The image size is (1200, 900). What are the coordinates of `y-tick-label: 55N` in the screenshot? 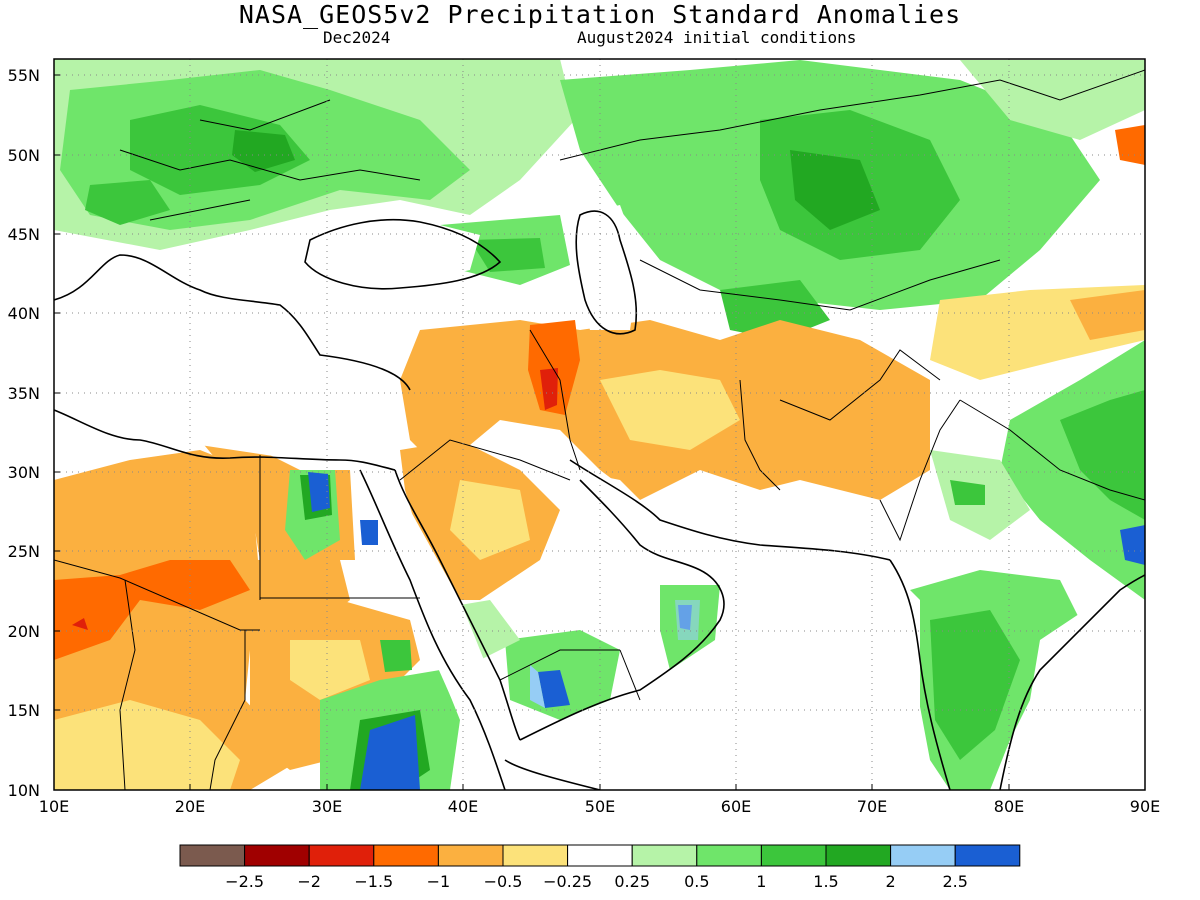 It's located at (24, 75).